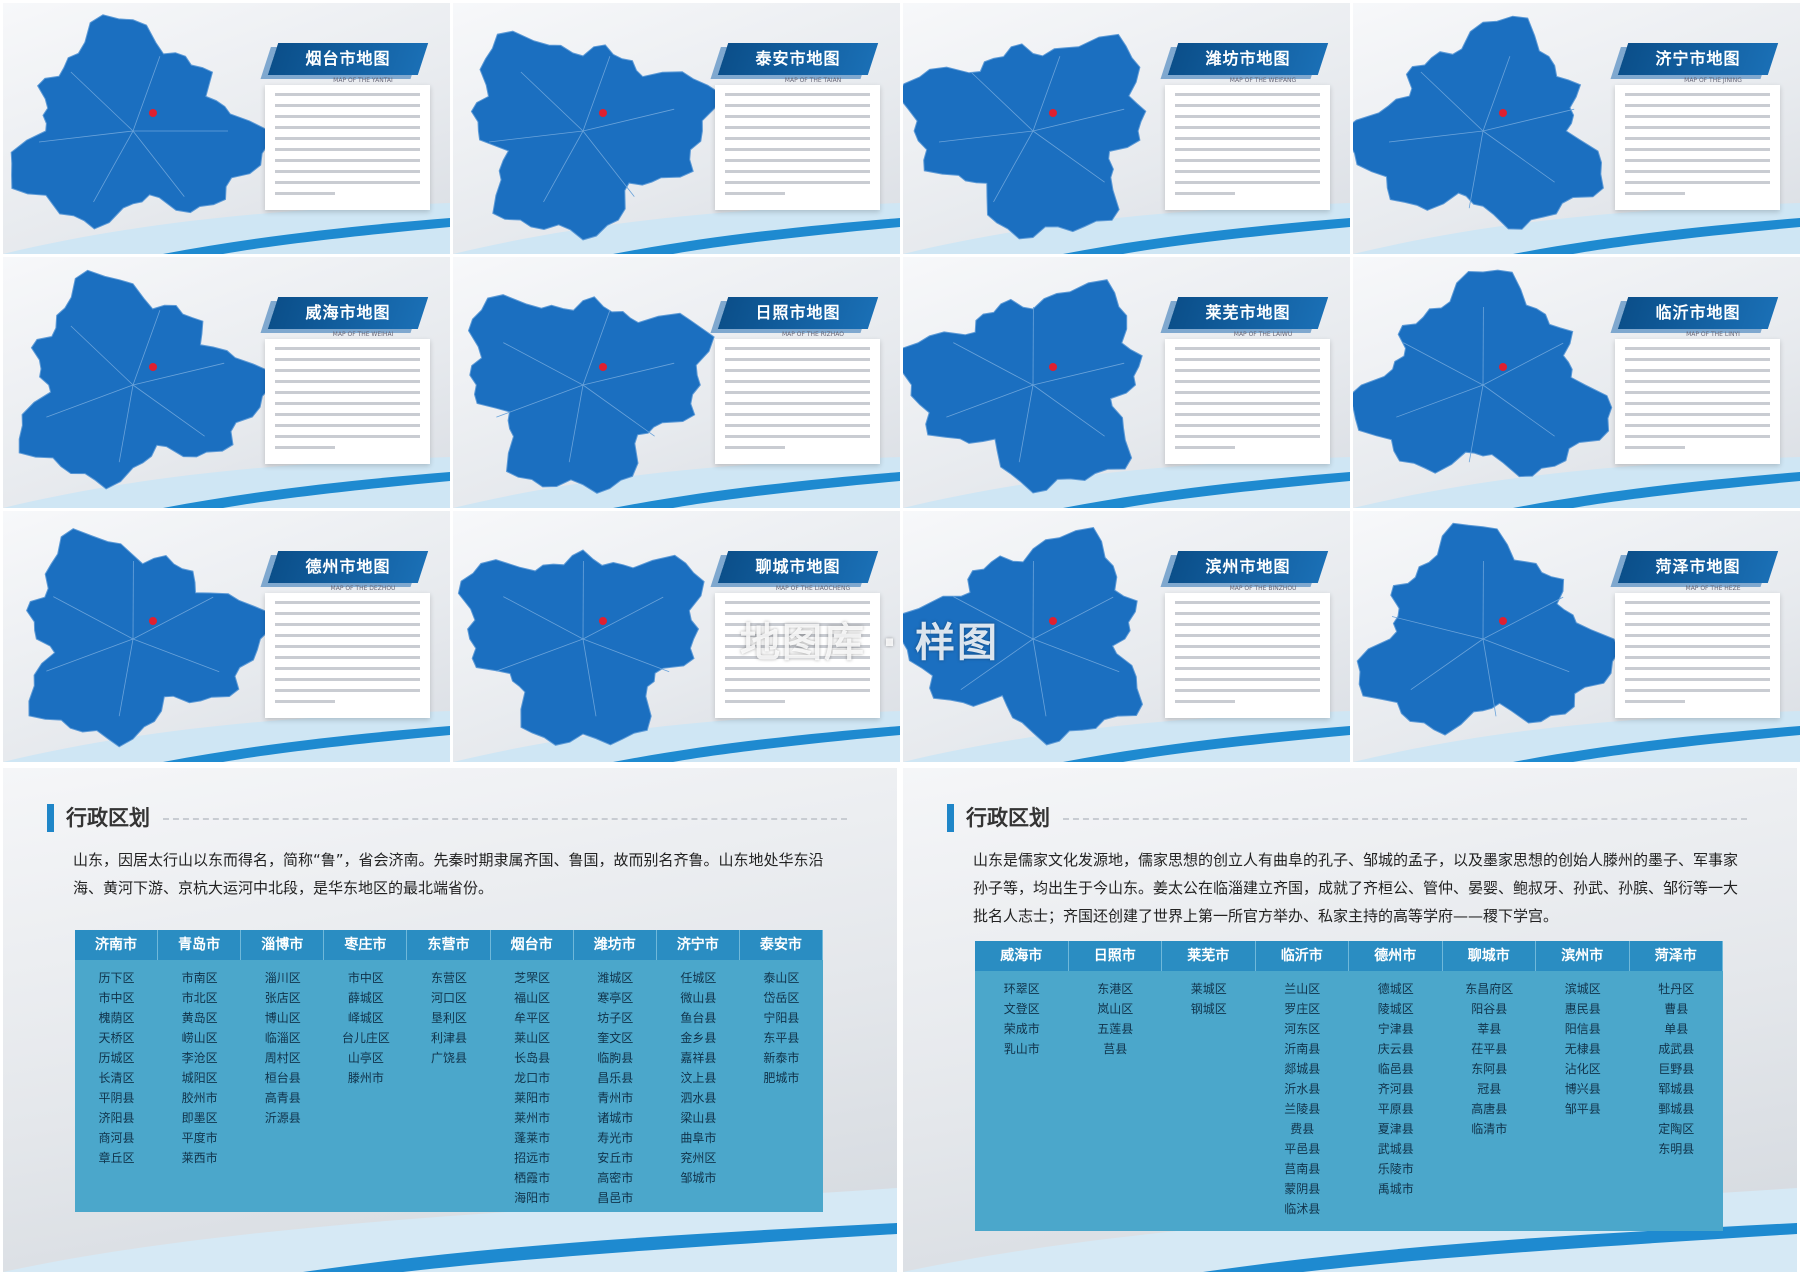  I want to click on slide: 潍坊市地图 MAP OF THE WEIFANG, so click(1126, 128).